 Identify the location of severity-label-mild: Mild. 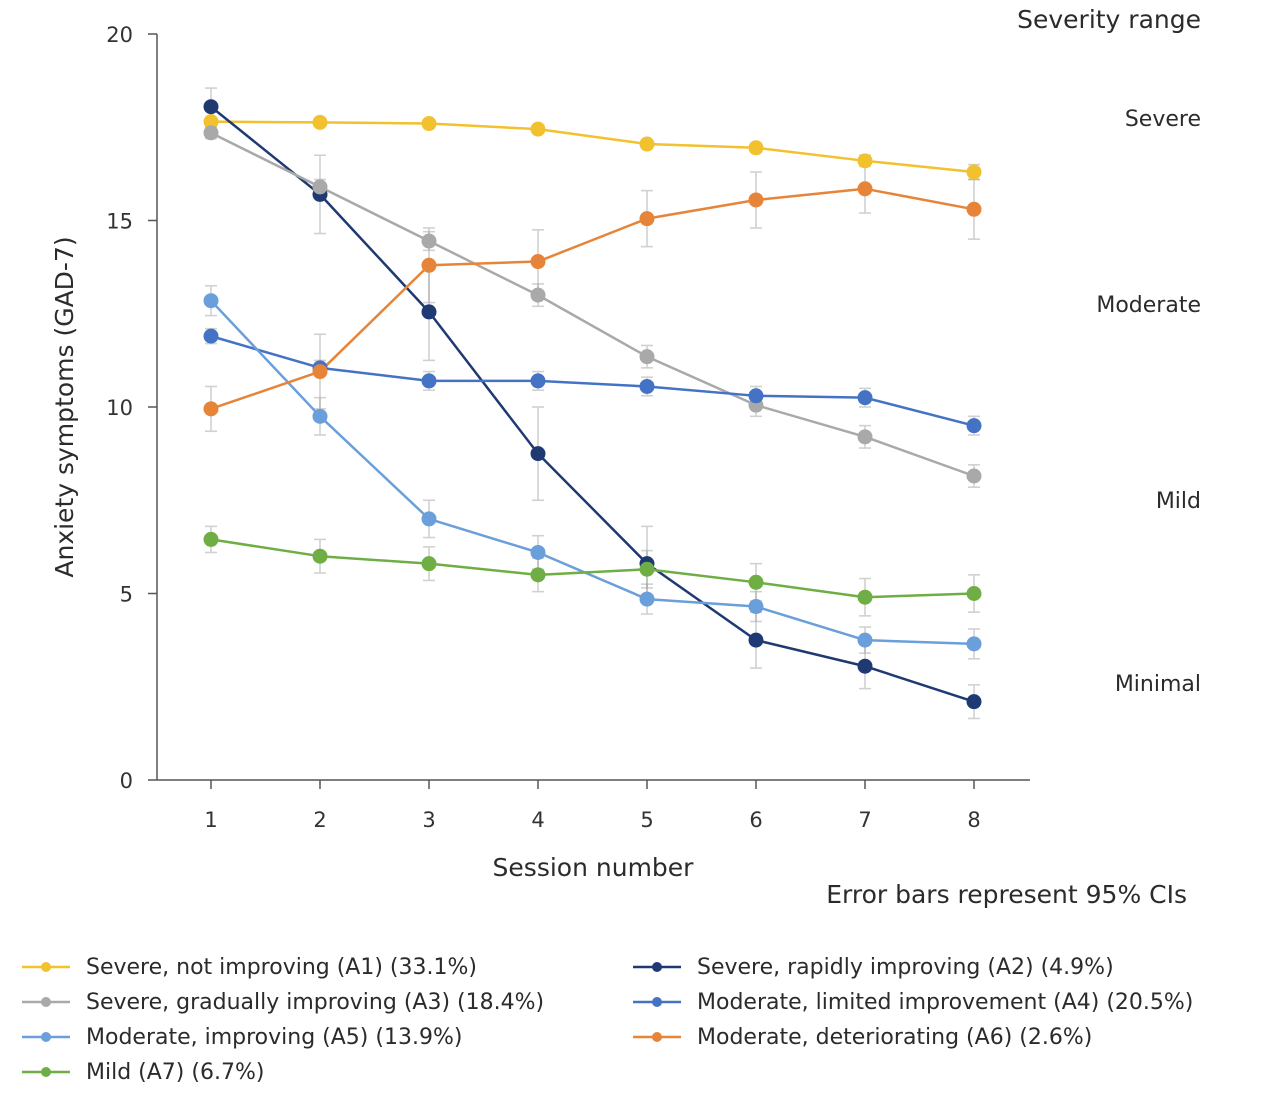
(1178, 501).